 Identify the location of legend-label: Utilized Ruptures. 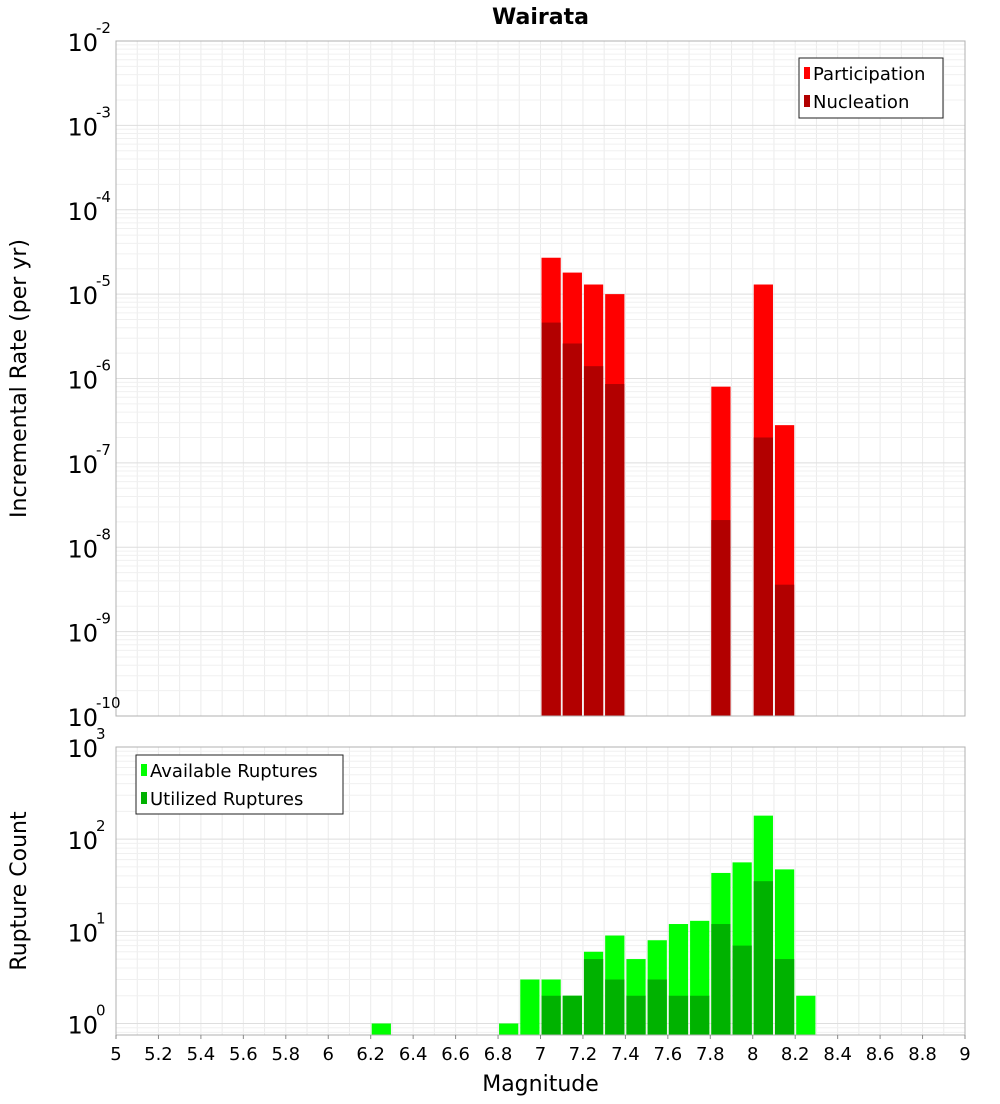
(226, 799).